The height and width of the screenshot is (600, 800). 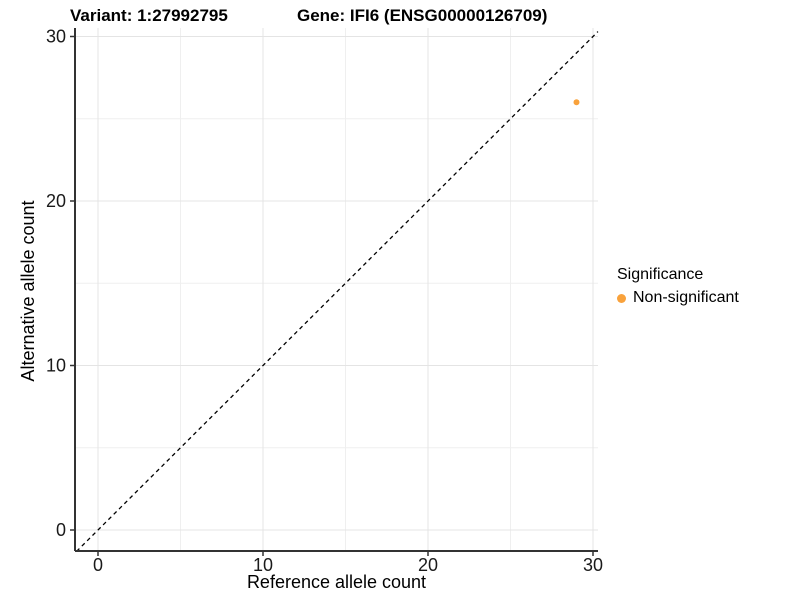 What do you see at coordinates (56, 366) in the screenshot?
I see `y-tick-label: 10` at bounding box center [56, 366].